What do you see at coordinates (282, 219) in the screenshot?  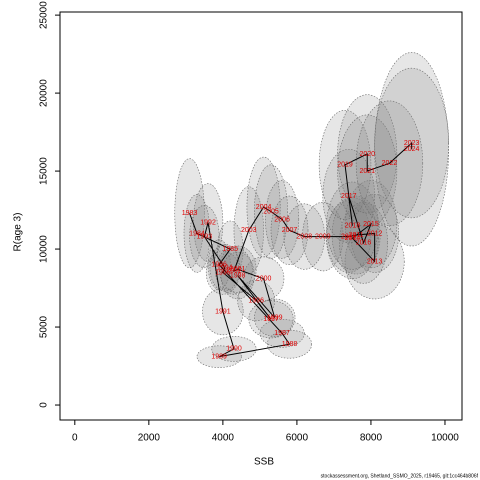 I see `year-label: 2006` at bounding box center [282, 219].